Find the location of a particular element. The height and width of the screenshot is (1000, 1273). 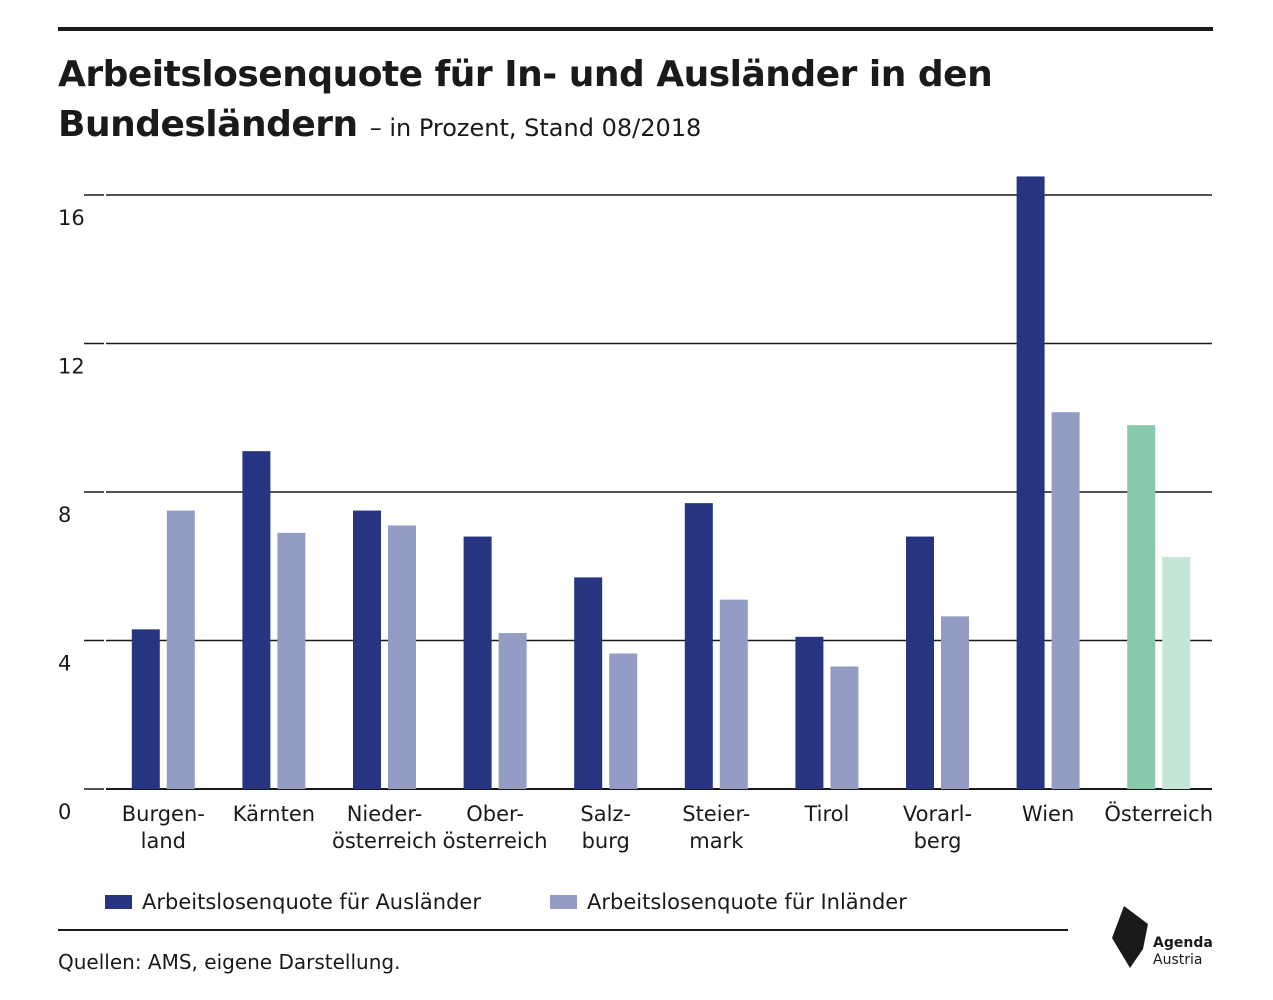

y-tick-label: 16 is located at coordinates (71, 218).